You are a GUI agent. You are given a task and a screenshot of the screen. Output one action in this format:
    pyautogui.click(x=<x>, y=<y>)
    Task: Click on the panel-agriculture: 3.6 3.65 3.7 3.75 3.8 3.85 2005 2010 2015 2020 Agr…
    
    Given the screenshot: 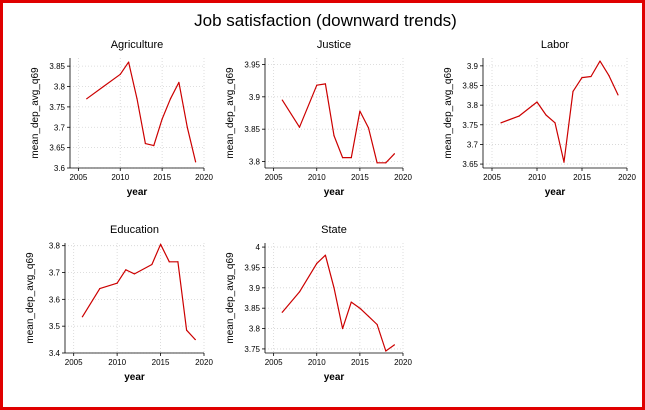 What is the action you would take?
    pyautogui.click(x=121, y=118)
    